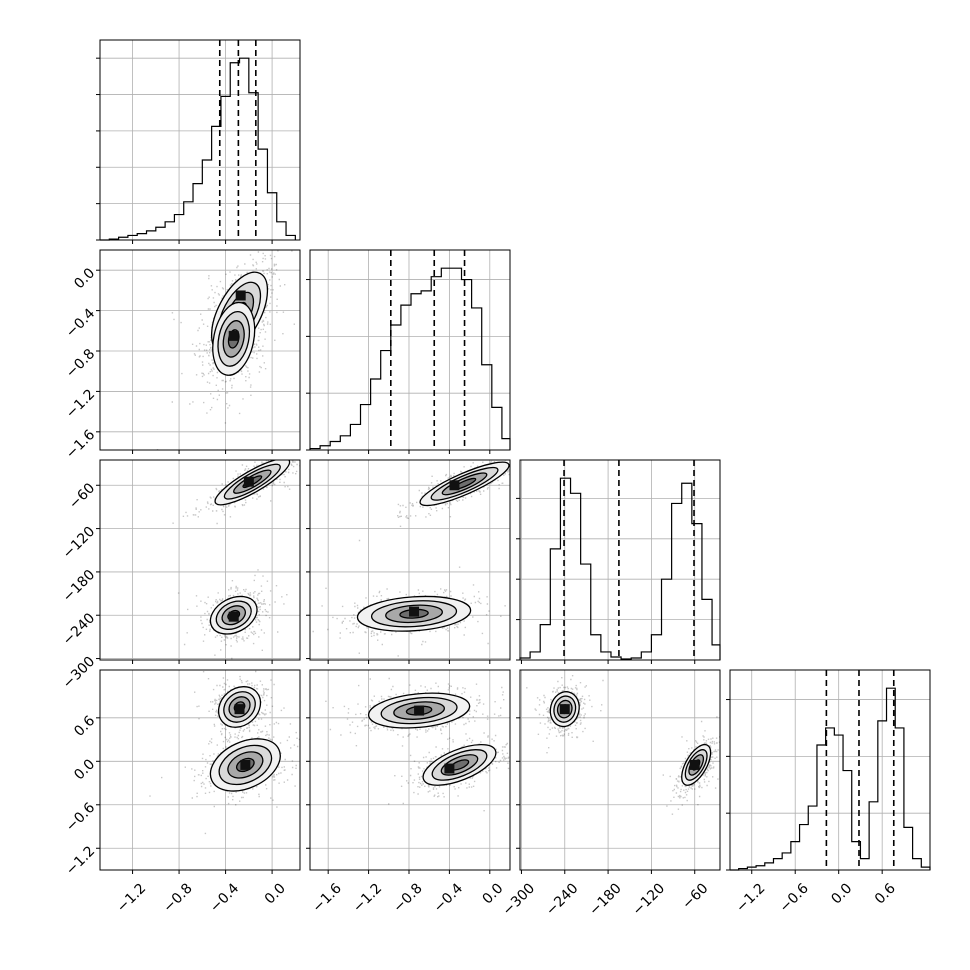 The height and width of the screenshot is (970, 970). What do you see at coordinates (750, 897) in the screenshot?
I see `x-tick-label: −1.2` at bounding box center [750, 897].